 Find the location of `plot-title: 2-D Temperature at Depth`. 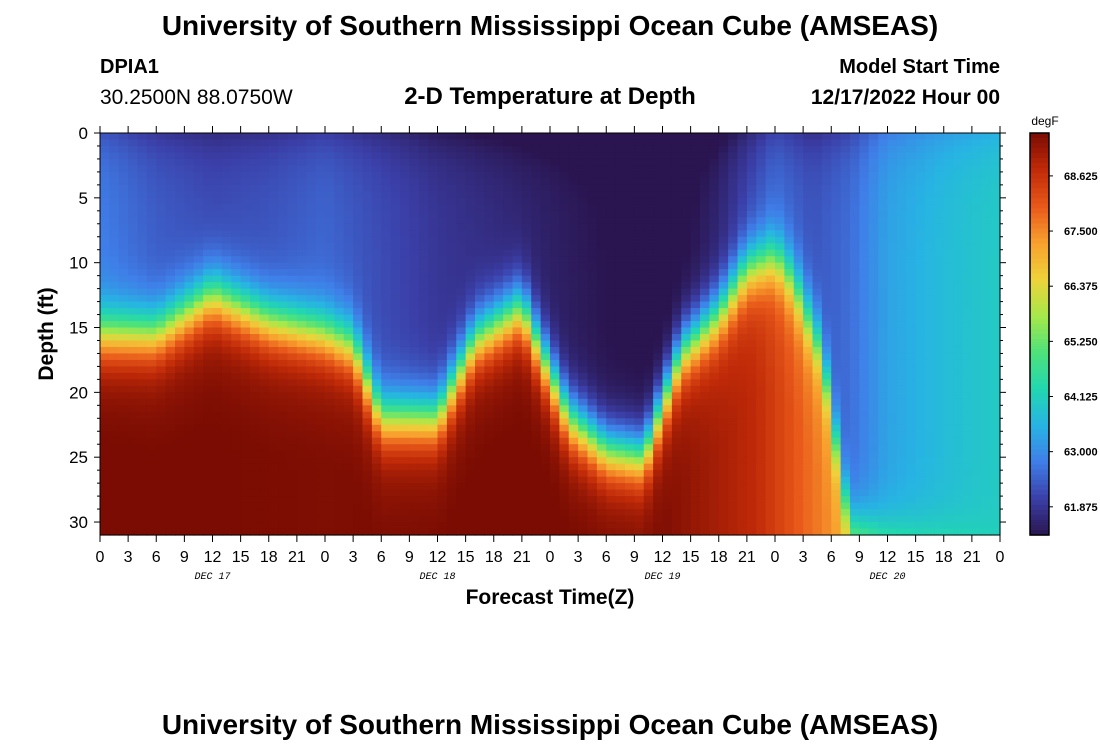

plot-title: 2-D Temperature at Depth is located at coordinates (550, 96).